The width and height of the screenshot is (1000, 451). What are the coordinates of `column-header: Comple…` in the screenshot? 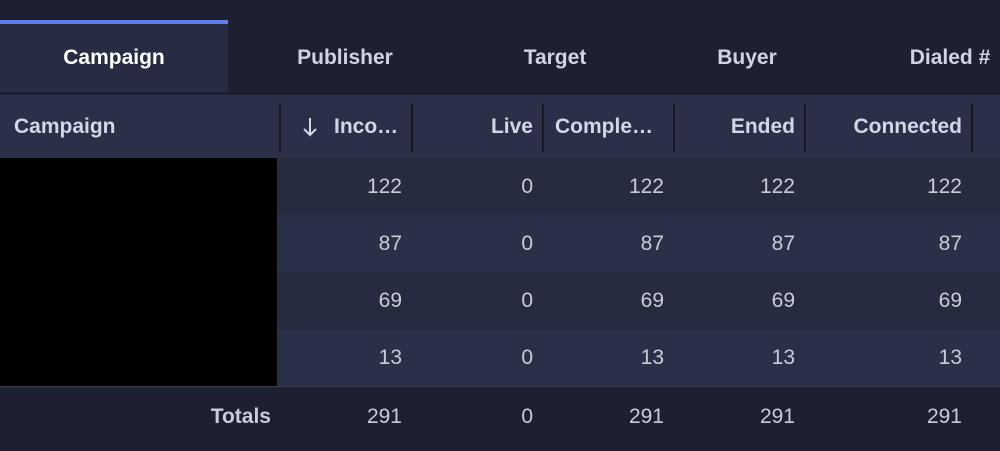 It's located at (604, 126).